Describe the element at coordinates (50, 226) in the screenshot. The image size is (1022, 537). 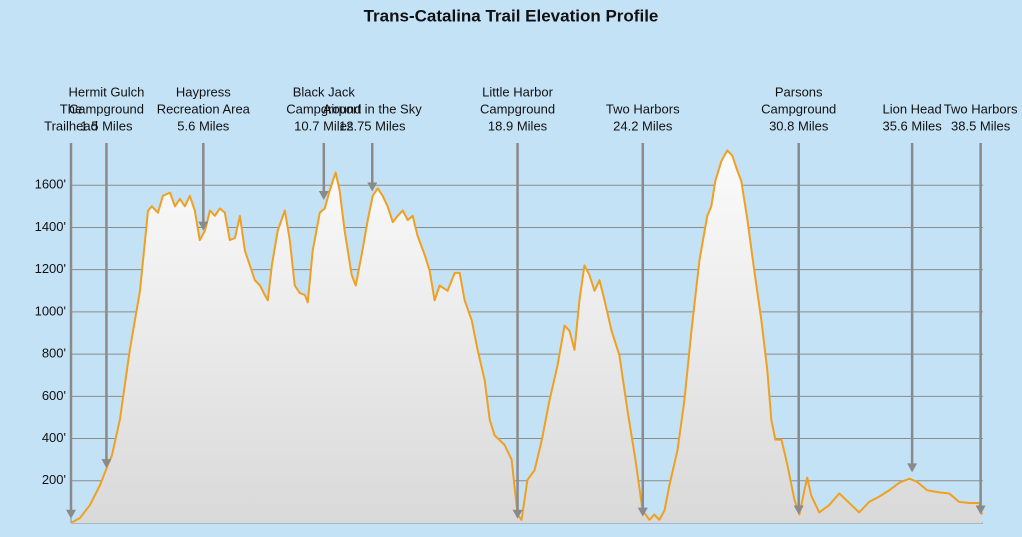
I see `y-tick-label: 1400'` at that location.